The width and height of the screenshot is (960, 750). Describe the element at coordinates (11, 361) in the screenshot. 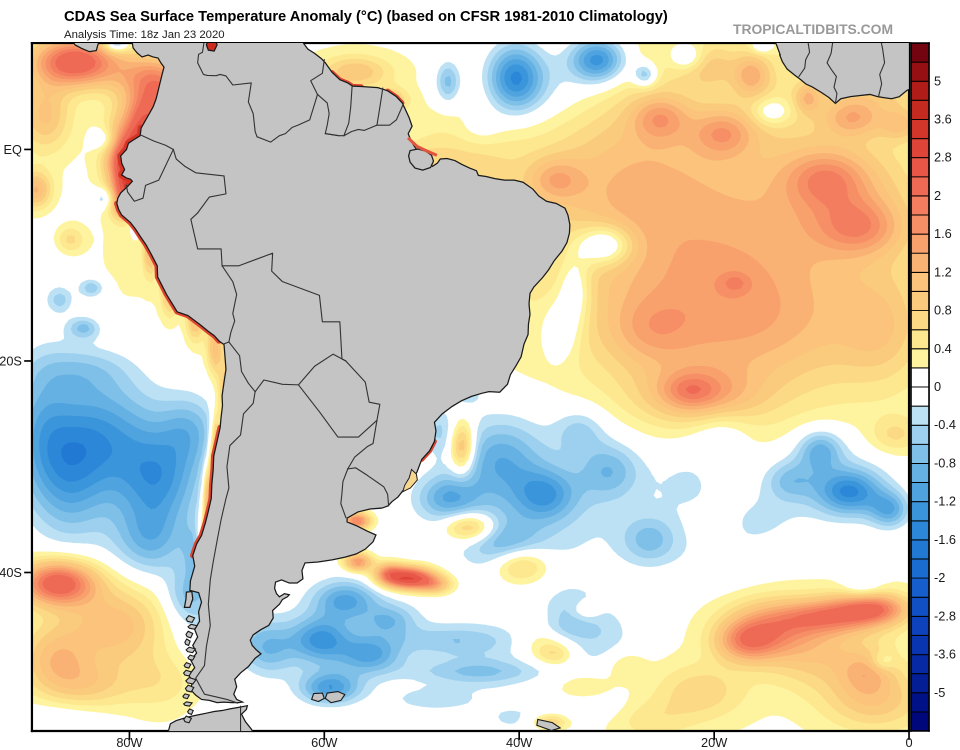

I see `svg-text: 20S` at that location.